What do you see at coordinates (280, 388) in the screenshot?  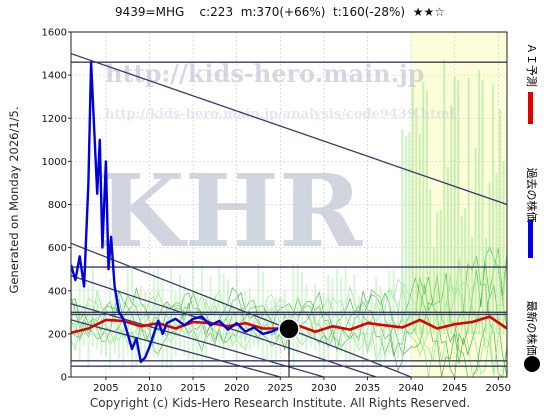 I see `x-tick-label: 2025` at bounding box center [280, 388].